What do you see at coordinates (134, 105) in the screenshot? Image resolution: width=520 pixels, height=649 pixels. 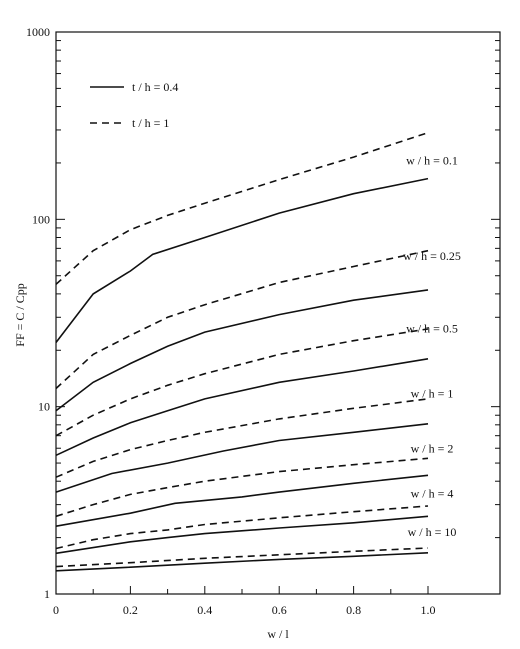 I see `legend: t / h = 0.4 t / h = 1` at bounding box center [134, 105].